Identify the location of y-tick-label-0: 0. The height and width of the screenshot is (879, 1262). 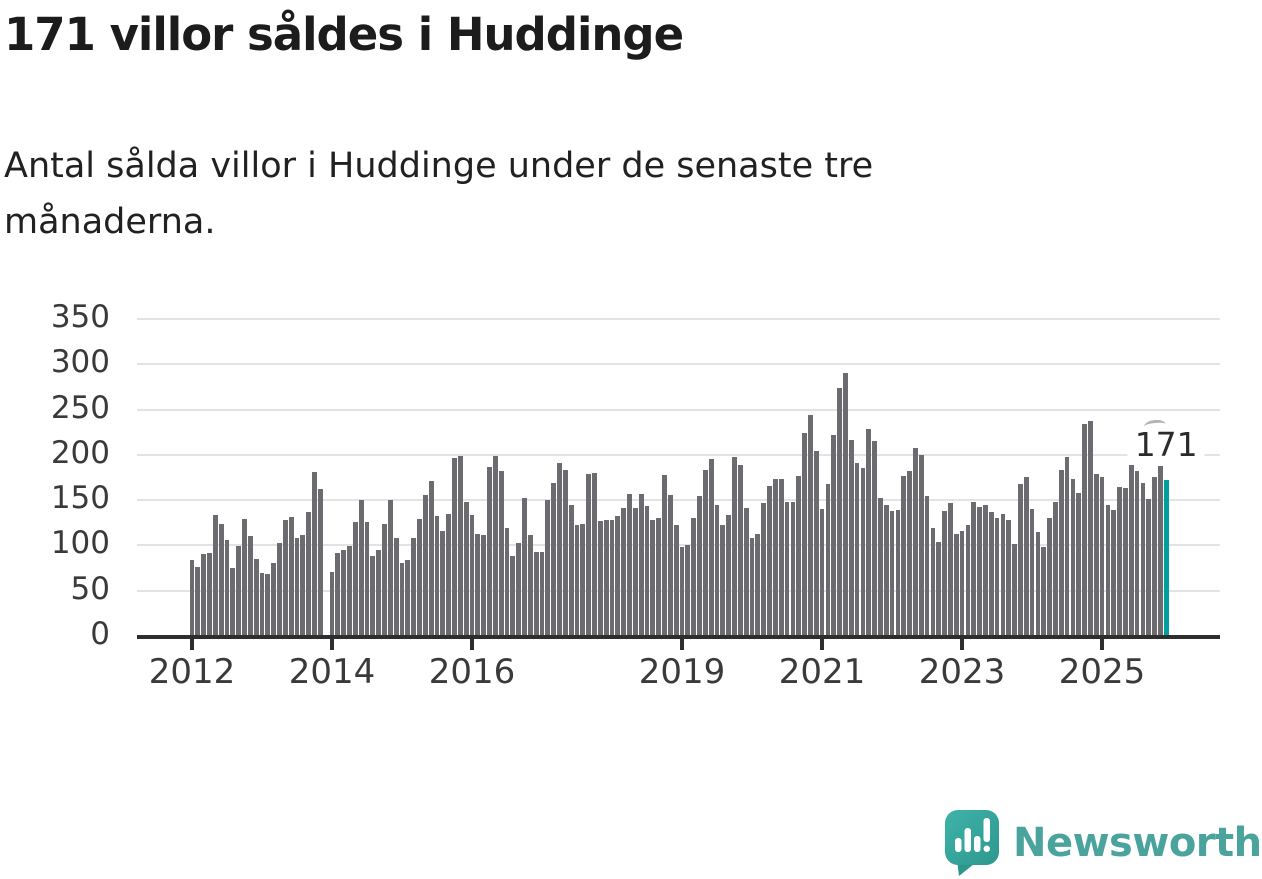
(100, 634).